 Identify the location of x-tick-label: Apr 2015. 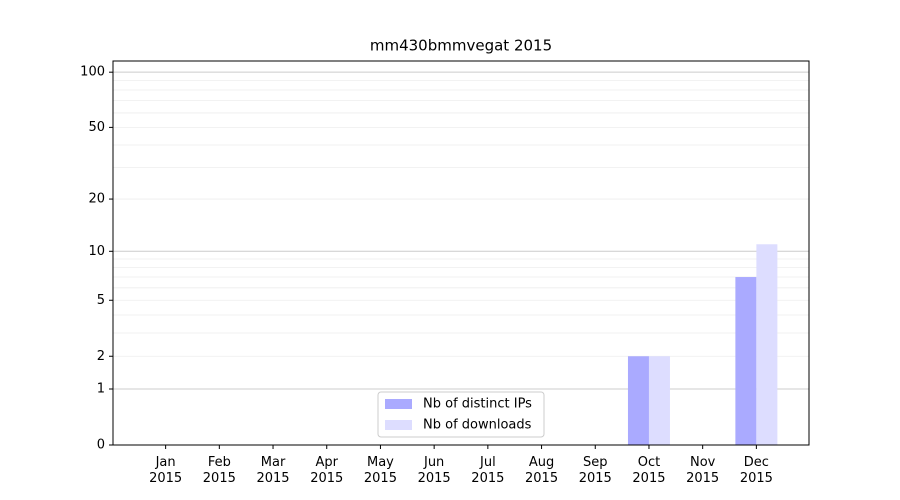
(326, 470).